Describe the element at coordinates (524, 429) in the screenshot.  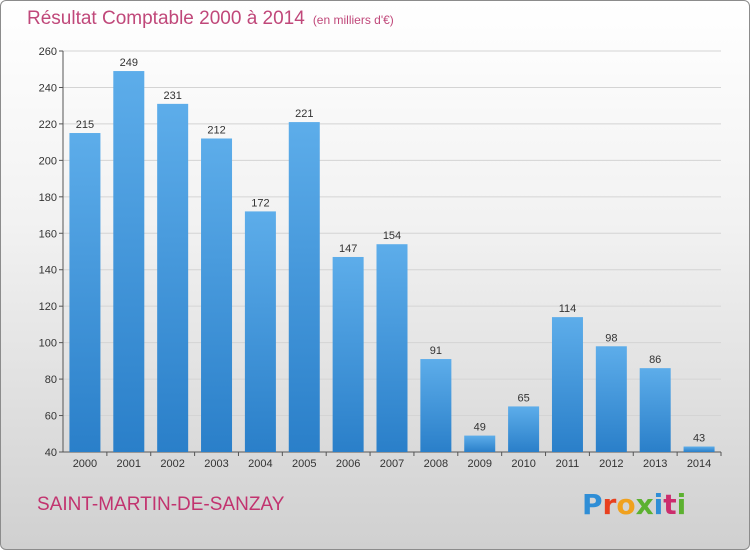
I see `bar-2010` at that location.